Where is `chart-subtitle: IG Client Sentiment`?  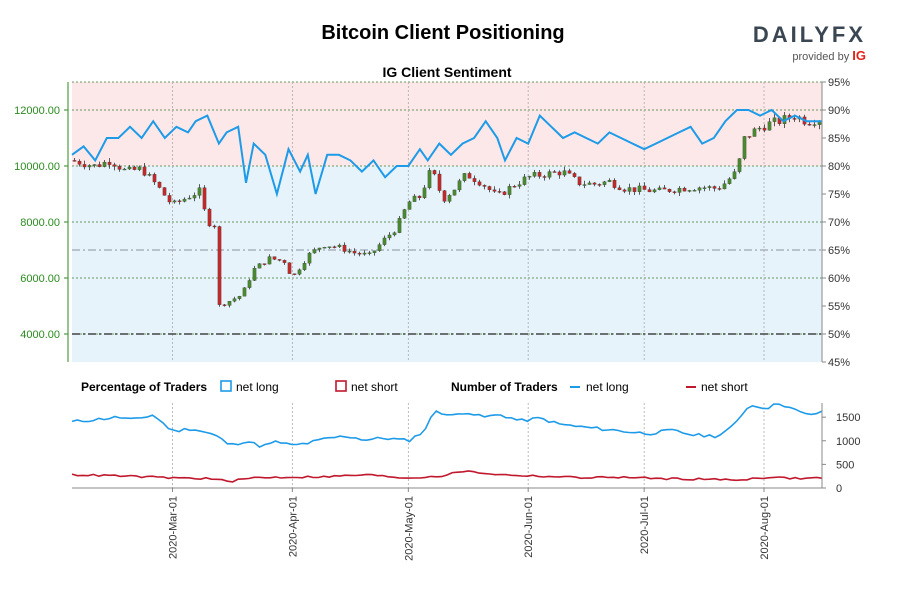 chart-subtitle: IG Client Sentiment is located at coordinates (447, 72).